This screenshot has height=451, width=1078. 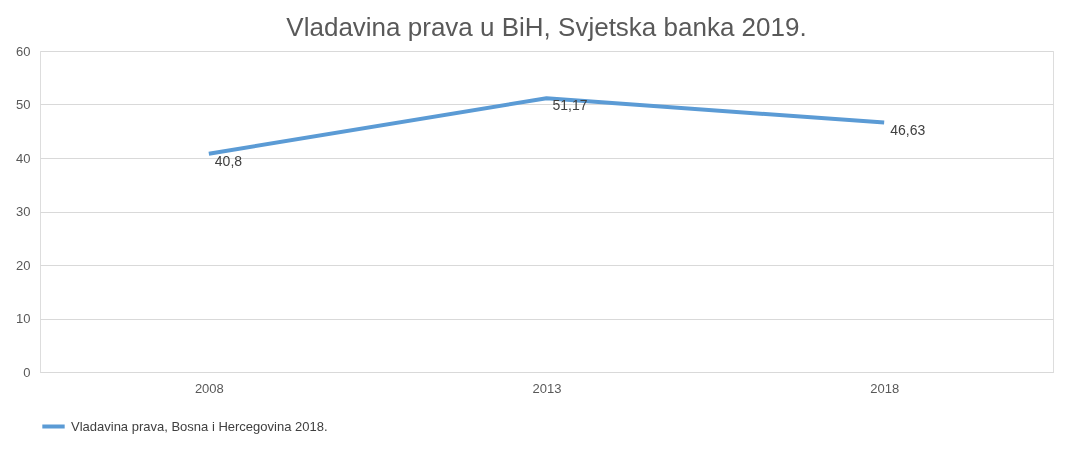 What do you see at coordinates (199, 426) in the screenshot?
I see `legend-label: Vladavina prava, Bosna i Hercegovina 2018.` at bounding box center [199, 426].